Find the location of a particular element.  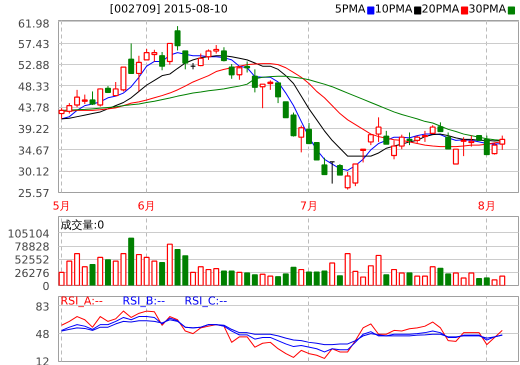

chart-title: 成交量:0 is located at coordinates (82, 225).